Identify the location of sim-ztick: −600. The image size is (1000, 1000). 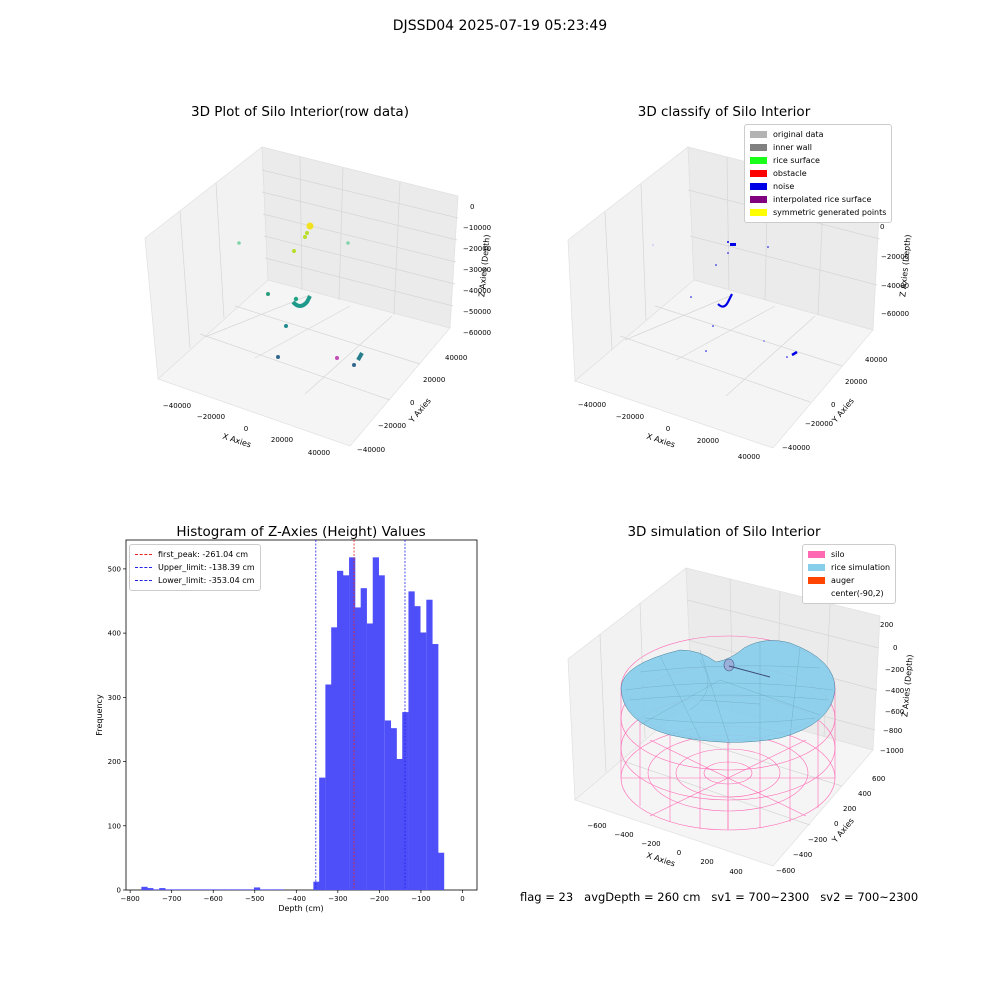
(894, 712).